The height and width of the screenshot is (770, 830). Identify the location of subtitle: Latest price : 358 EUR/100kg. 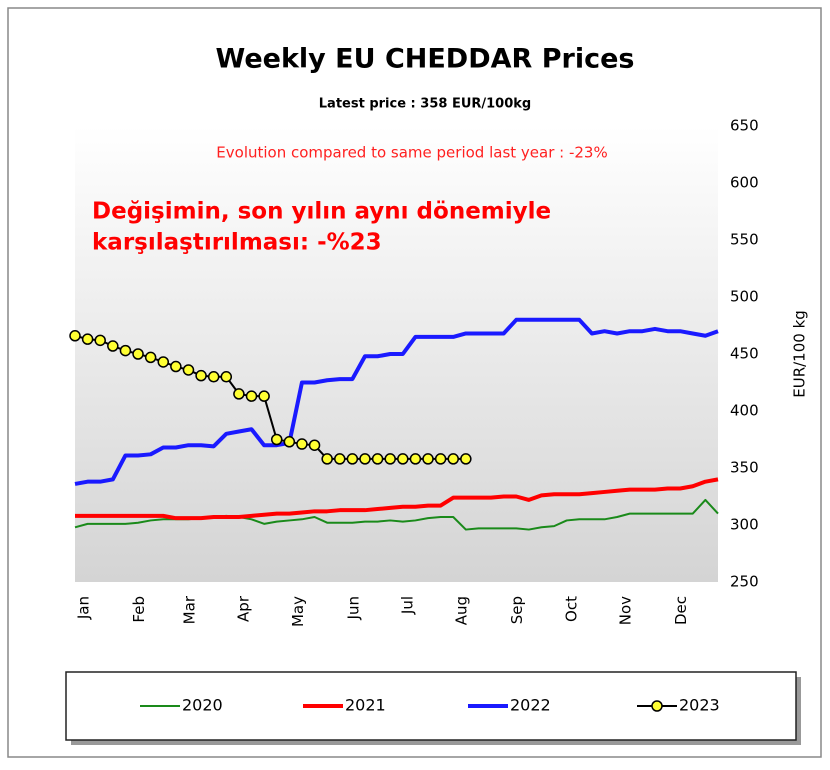
(425, 104).